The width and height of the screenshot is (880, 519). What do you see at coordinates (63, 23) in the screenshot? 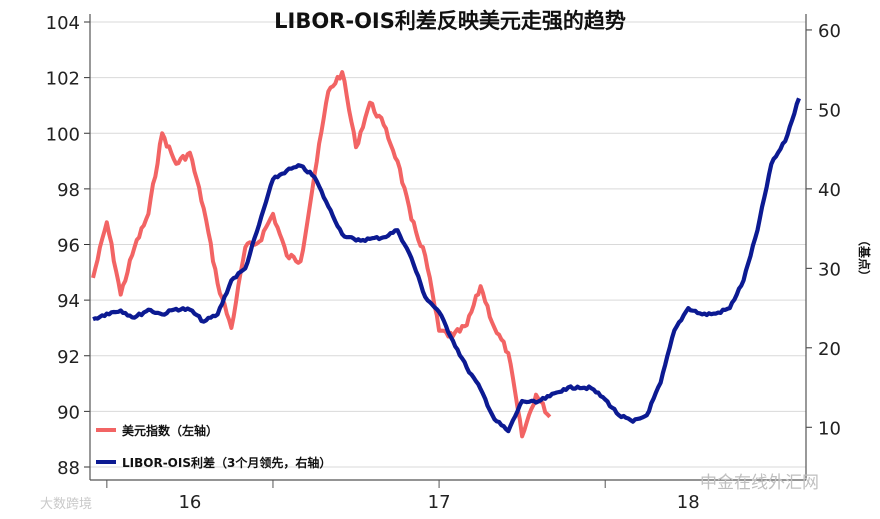
I see `left-tick-label: 104` at bounding box center [63, 23].